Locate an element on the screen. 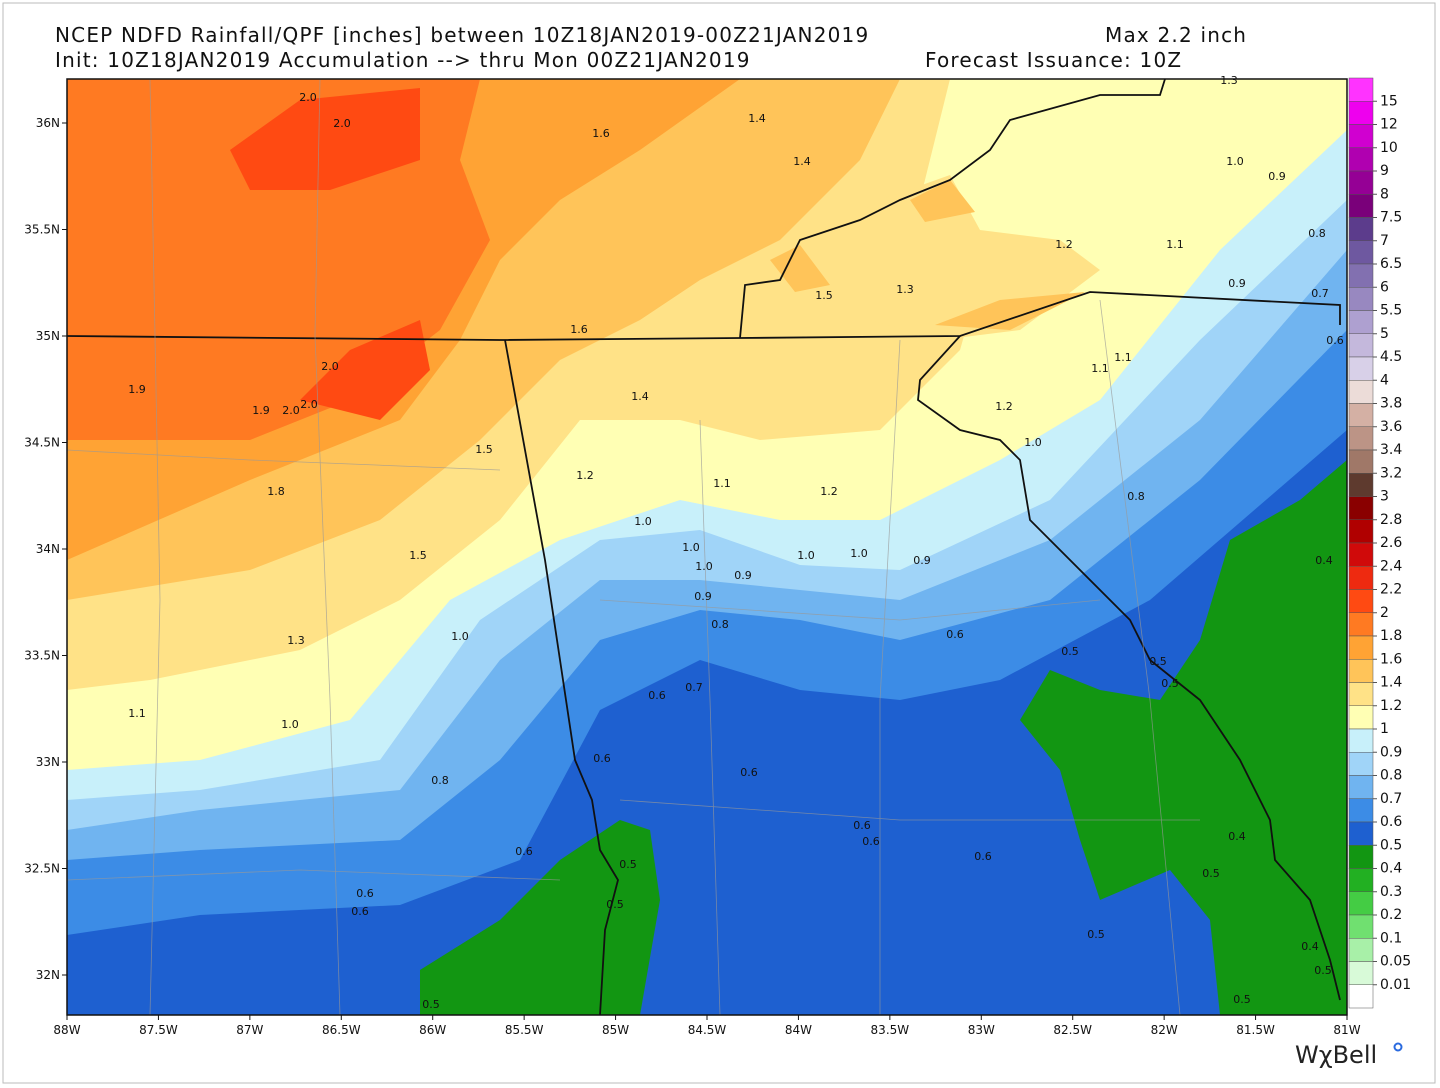 The width and height of the screenshot is (1440, 1088). lon-label: 83W is located at coordinates (981, 1030).